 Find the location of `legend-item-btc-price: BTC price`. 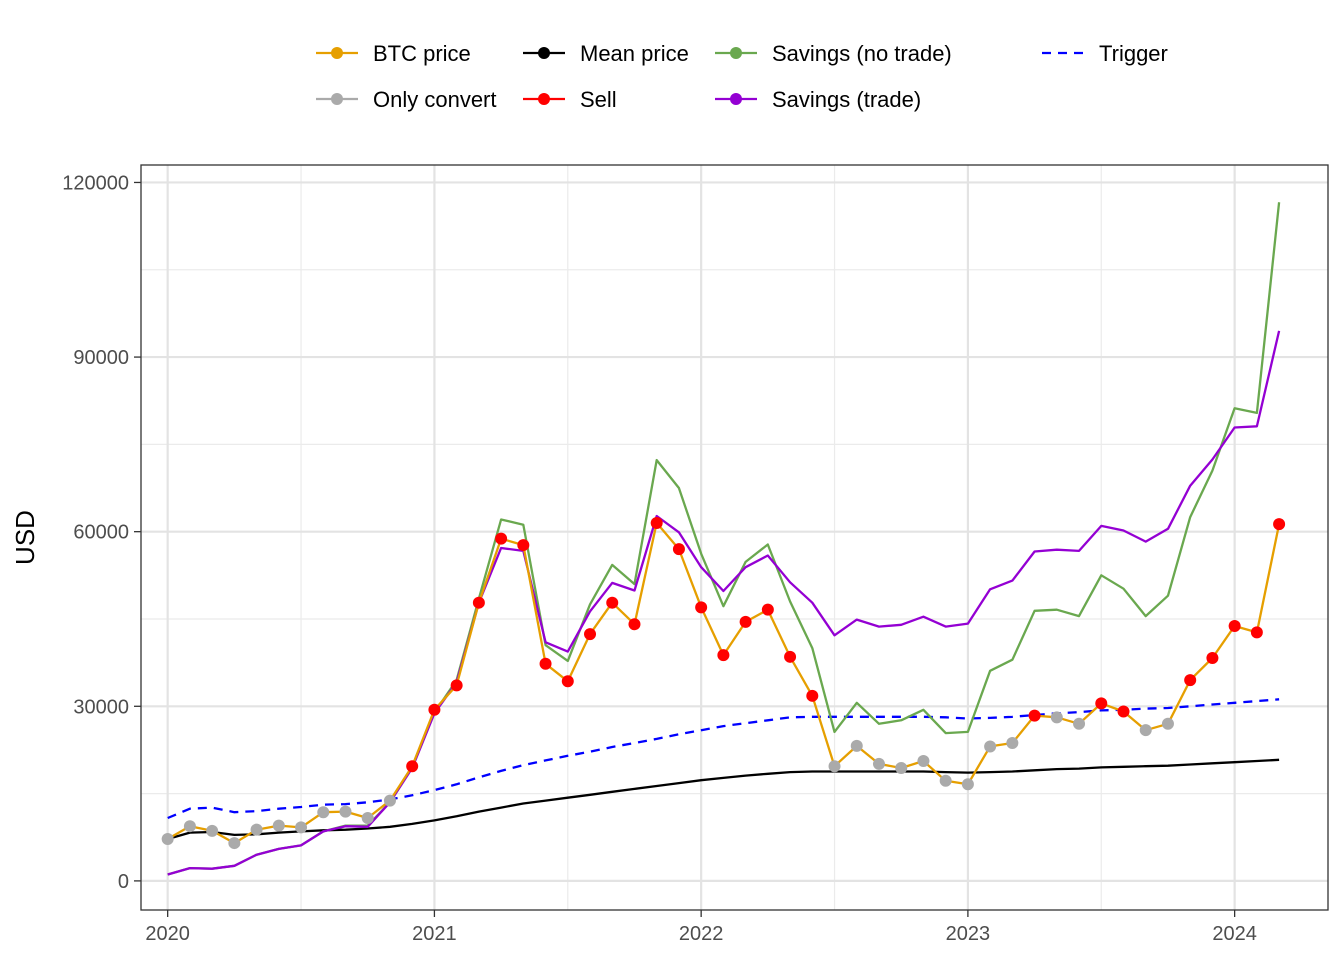

legend-item-btc-price: BTC price is located at coordinates (393, 53).